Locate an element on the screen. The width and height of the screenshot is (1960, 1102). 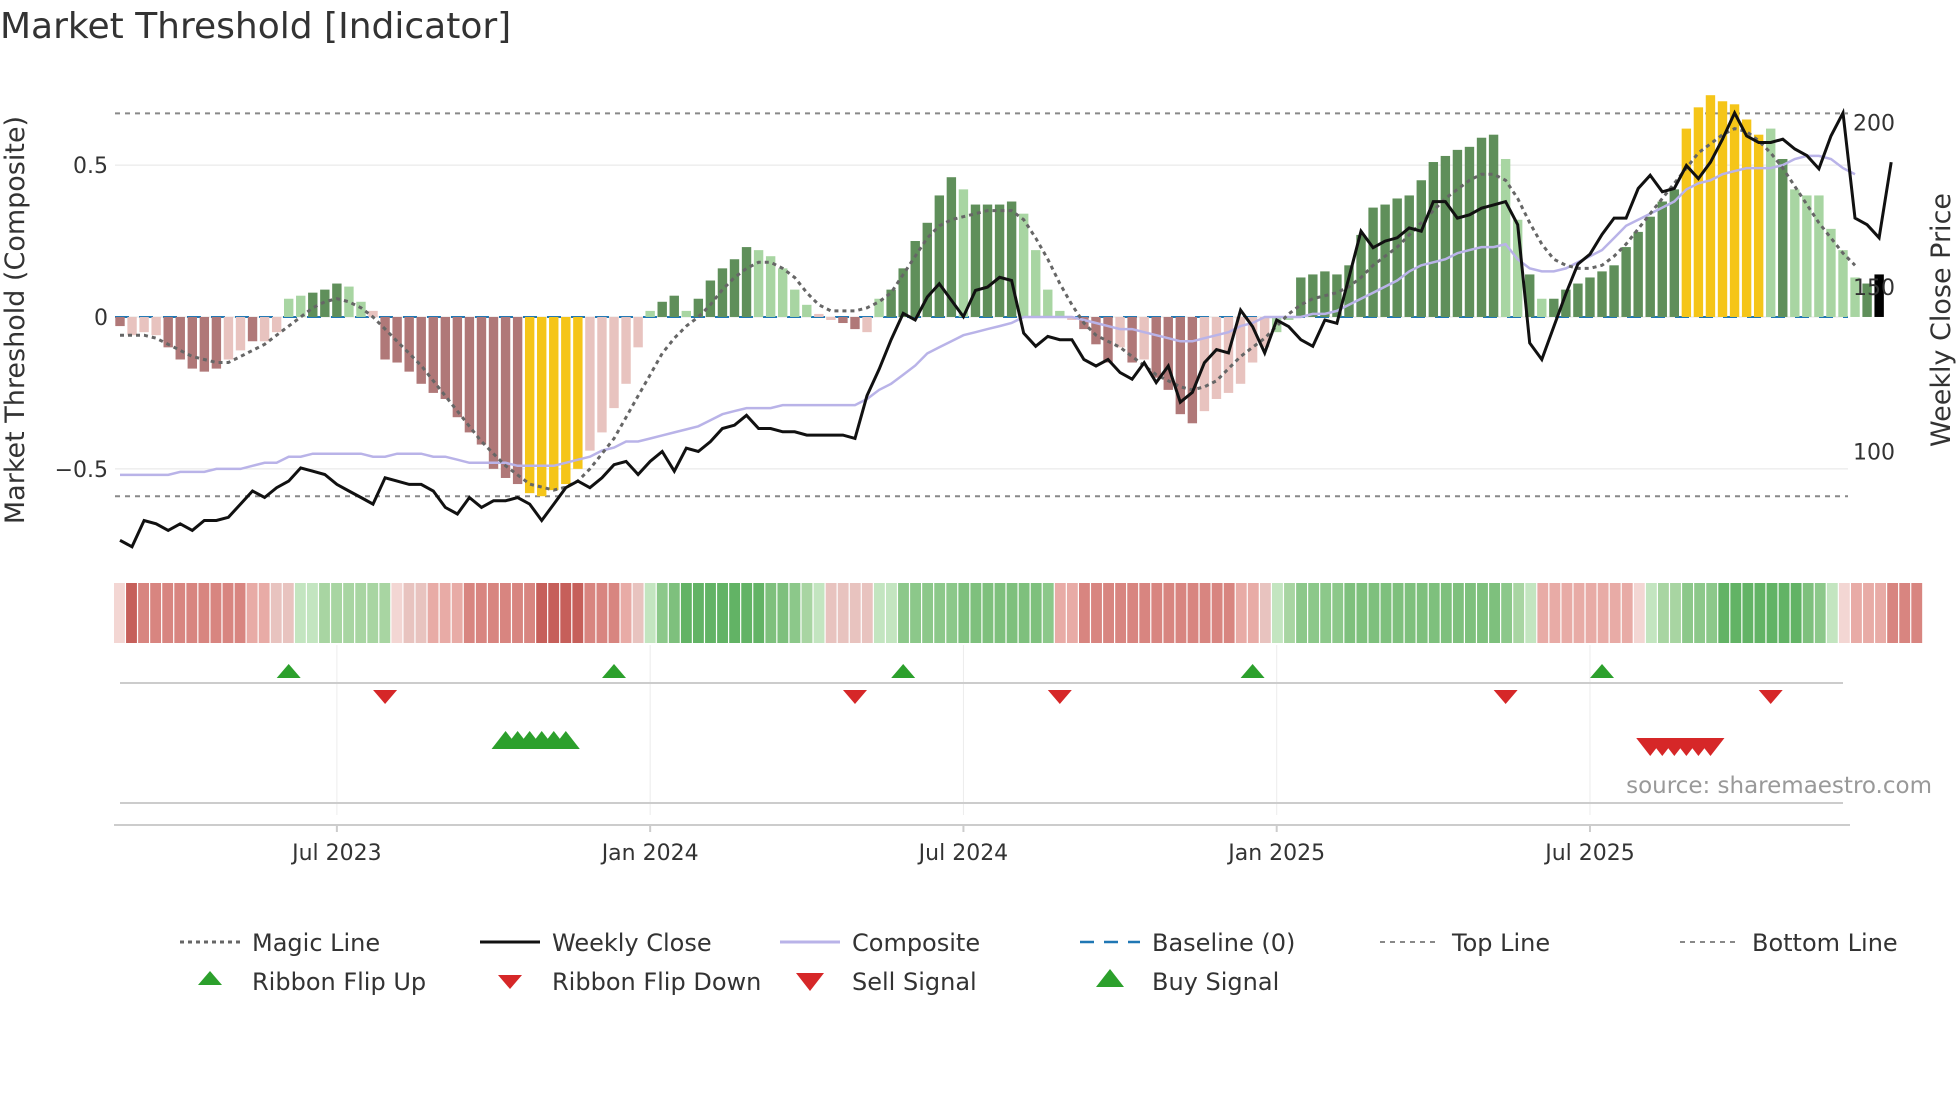
legend-swatch-sell is located at coordinates (810, 982).